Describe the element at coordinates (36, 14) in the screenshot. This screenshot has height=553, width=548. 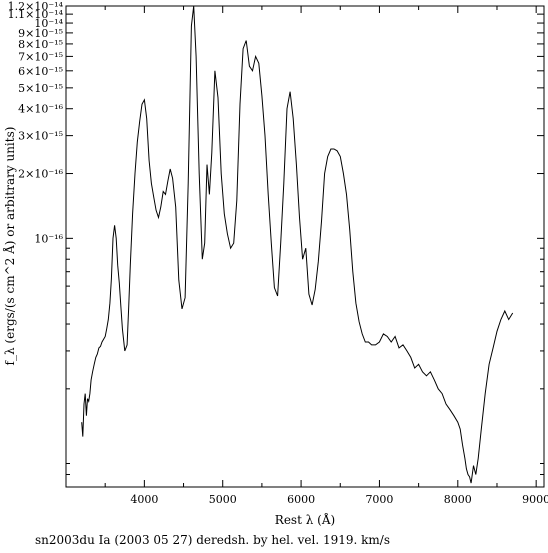
I see `y-tick-label: 1.1×10⁻¹⁴` at that location.